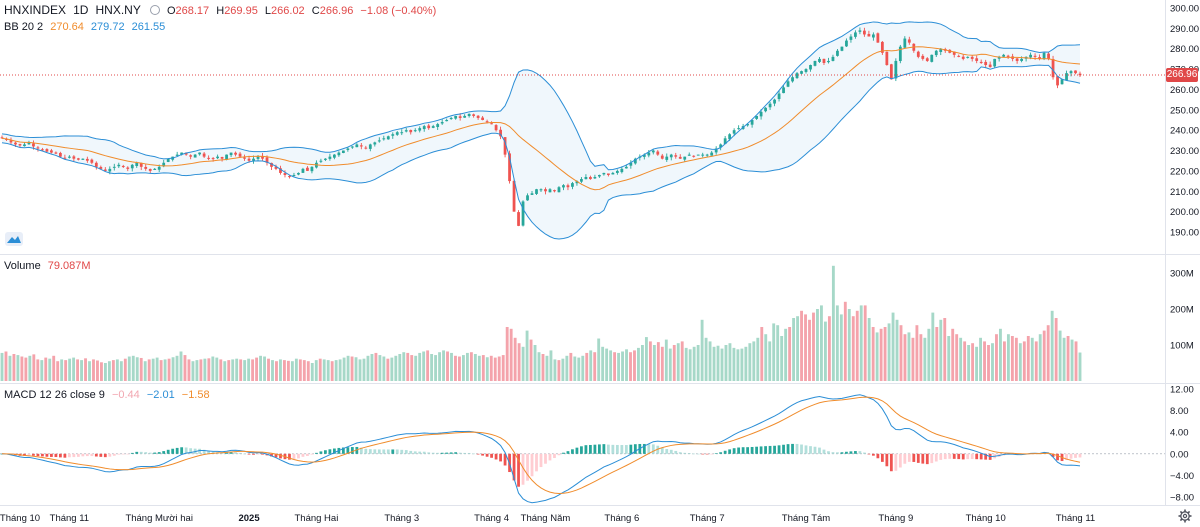  Describe the element at coordinates (1184, 212) in the screenshot. I see `price-tick-label: 200.00` at that location.